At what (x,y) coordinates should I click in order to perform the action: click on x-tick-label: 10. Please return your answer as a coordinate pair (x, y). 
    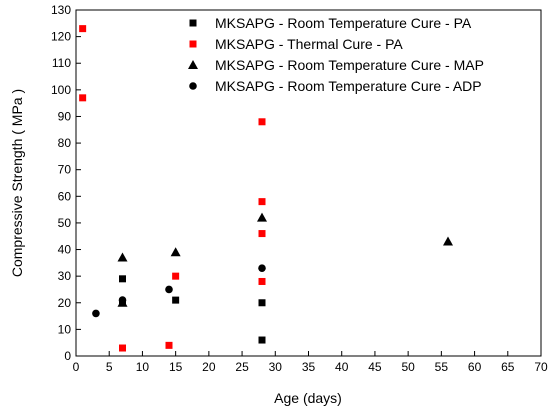
    Looking at the image, I should click on (143, 367).